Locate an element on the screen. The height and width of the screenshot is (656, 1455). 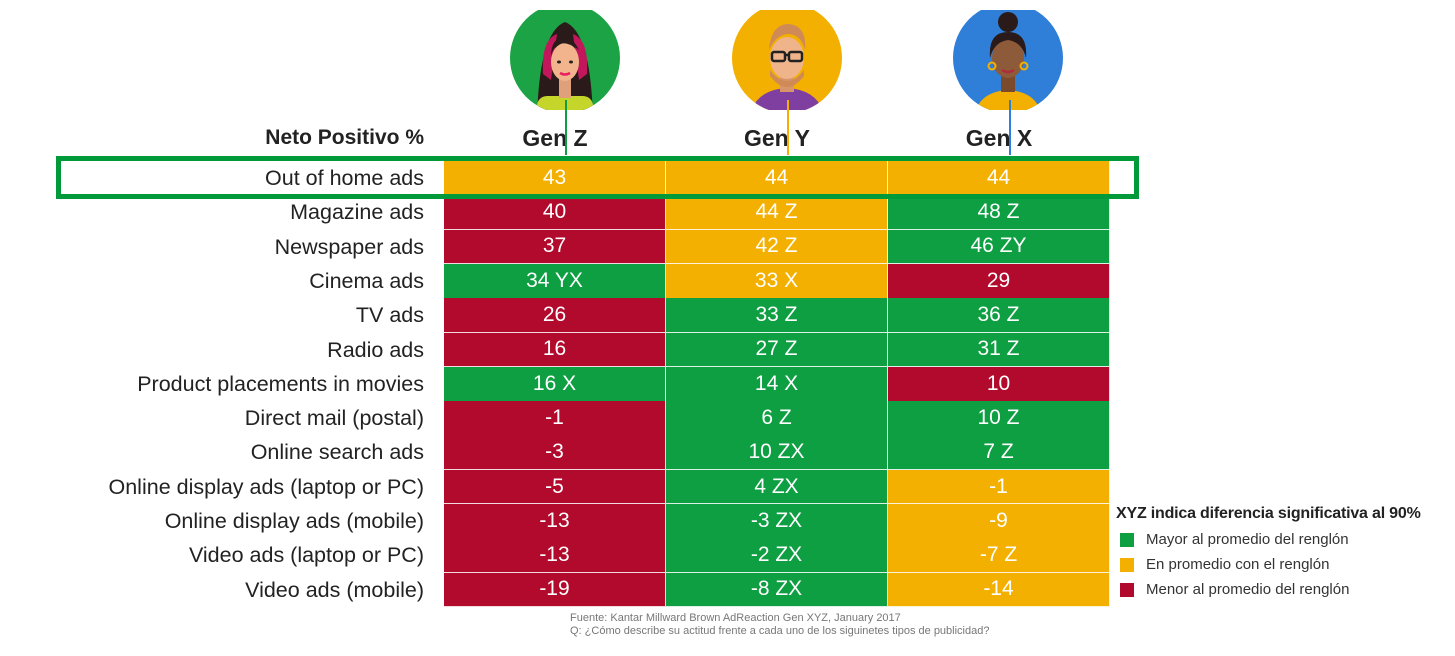
row-label: Radio ads is located at coordinates (375, 349).